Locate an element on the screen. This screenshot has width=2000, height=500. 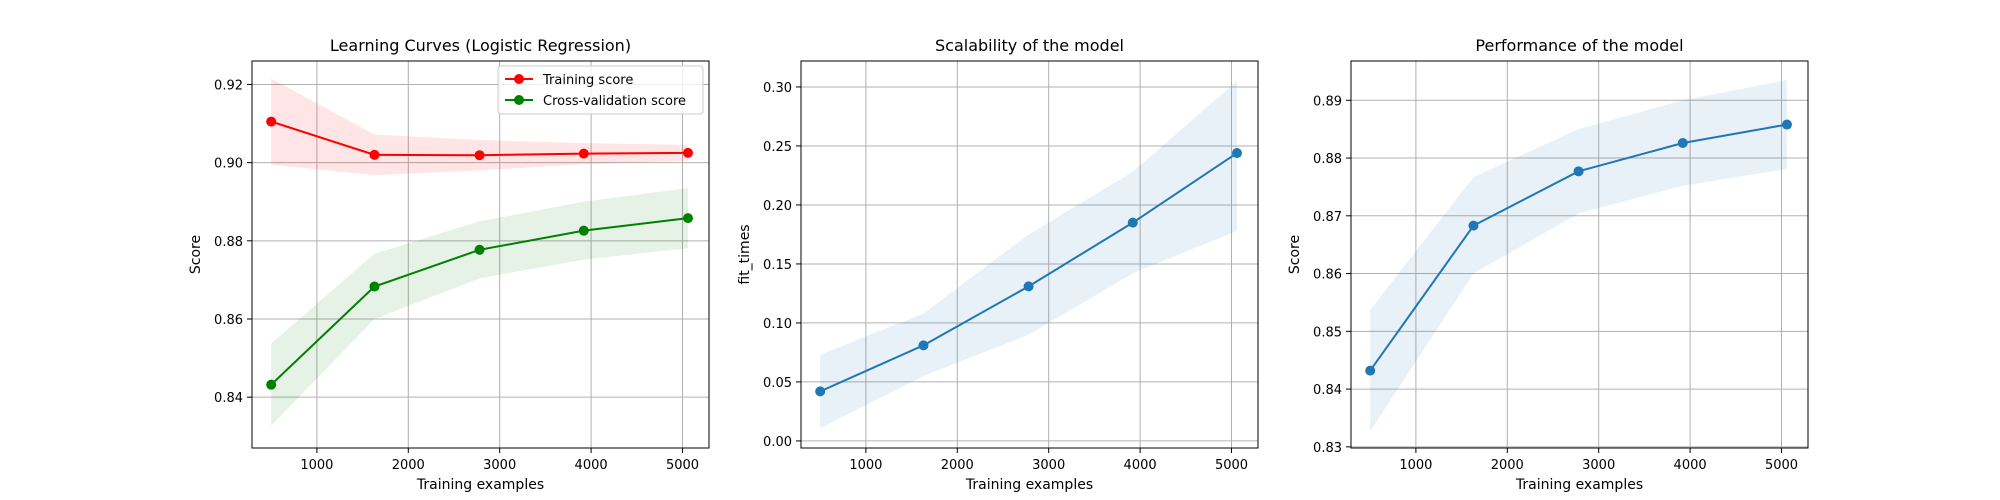
y-tick-label: 0.90 is located at coordinates (228, 164).